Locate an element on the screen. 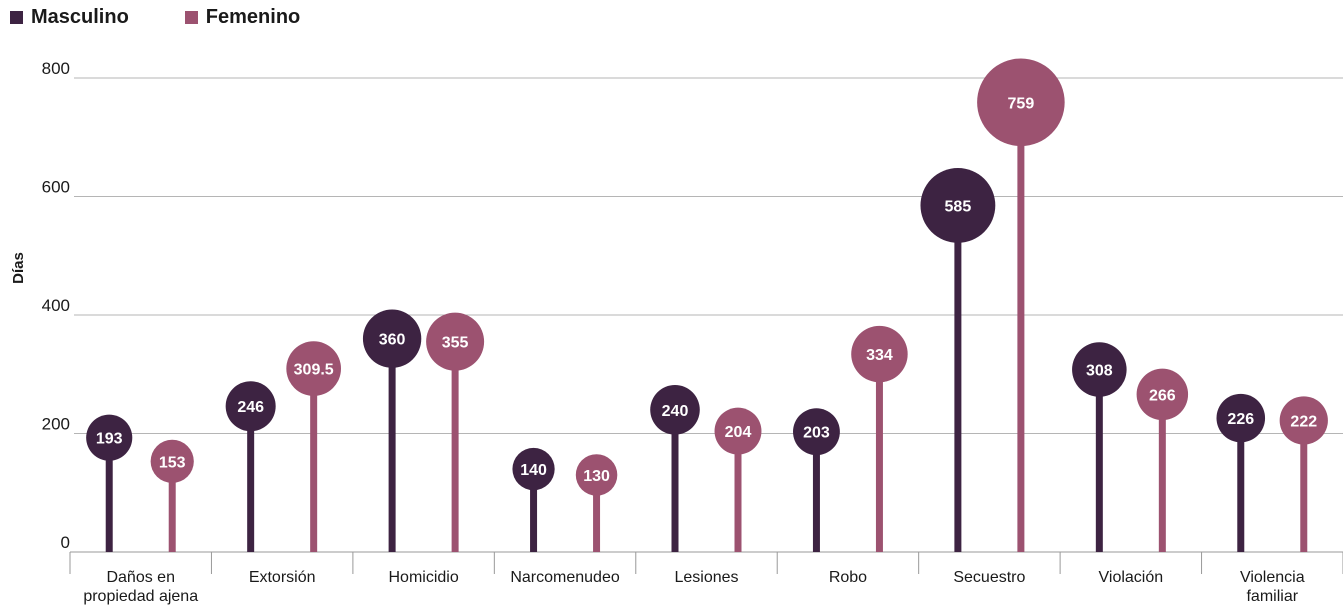 The height and width of the screenshot is (605, 1343). y-tick-label: 400 is located at coordinates (56, 305).